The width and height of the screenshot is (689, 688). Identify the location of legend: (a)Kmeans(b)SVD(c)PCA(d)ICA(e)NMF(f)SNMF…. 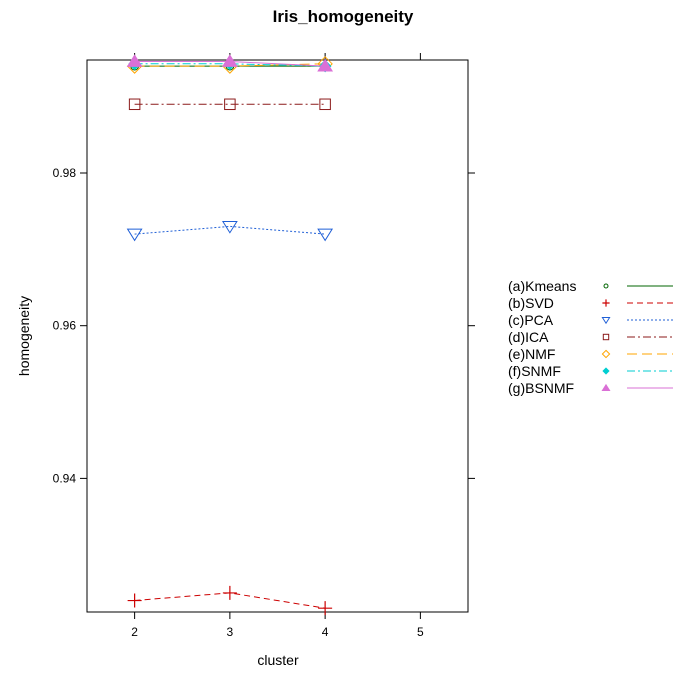
(590, 337).